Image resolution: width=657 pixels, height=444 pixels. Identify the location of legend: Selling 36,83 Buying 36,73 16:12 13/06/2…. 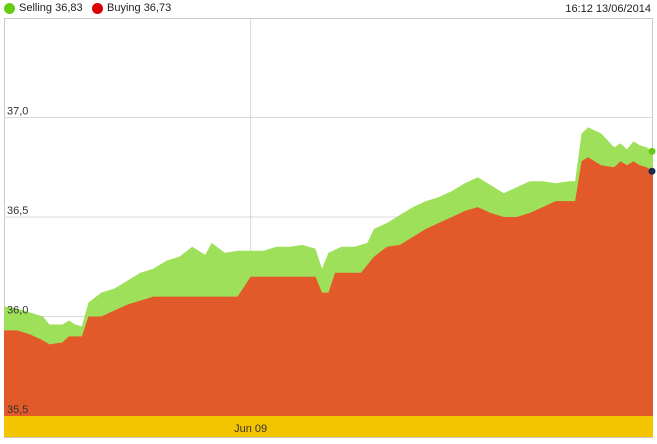
(328, 9).